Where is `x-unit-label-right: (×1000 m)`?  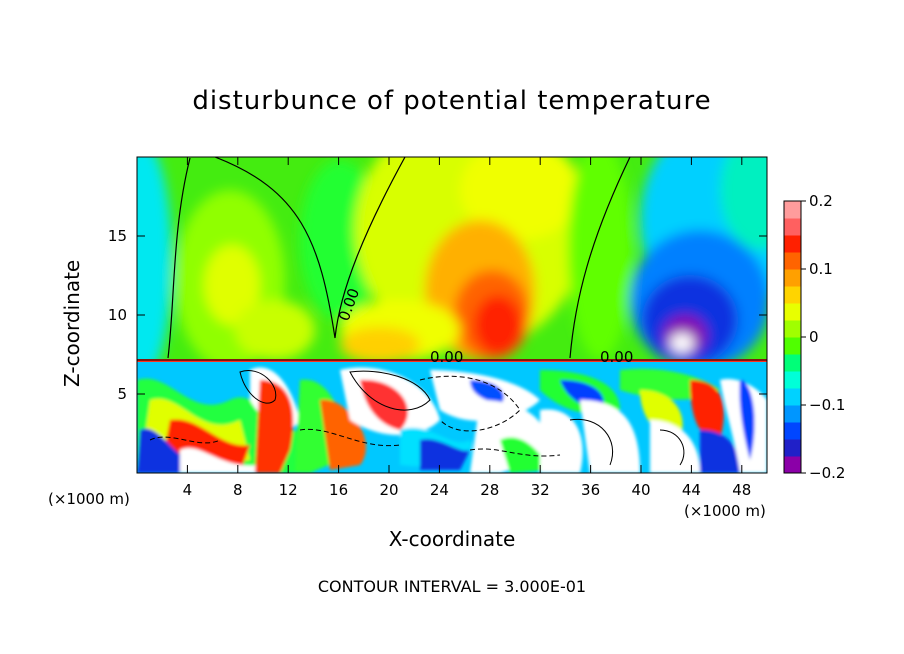 x-unit-label-right: (×1000 m) is located at coordinates (725, 511).